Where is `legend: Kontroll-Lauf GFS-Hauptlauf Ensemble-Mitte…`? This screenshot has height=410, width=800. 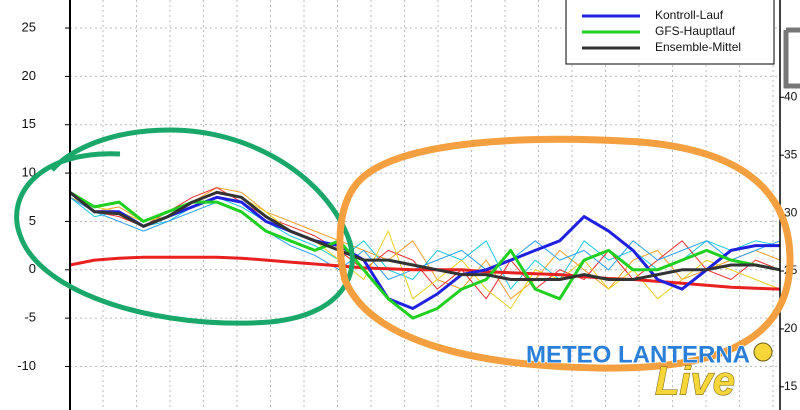 legend: Kontroll-Lauf GFS-Hauptlauf Ensemble-Mitte… is located at coordinates (670, 32).